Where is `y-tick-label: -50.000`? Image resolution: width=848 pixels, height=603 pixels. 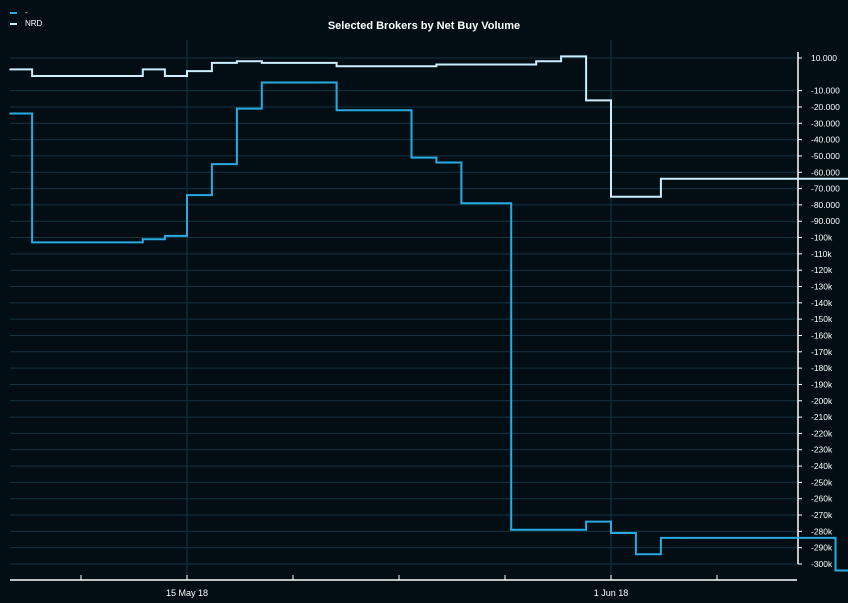 y-tick-label: -50.000 is located at coordinates (825, 156).